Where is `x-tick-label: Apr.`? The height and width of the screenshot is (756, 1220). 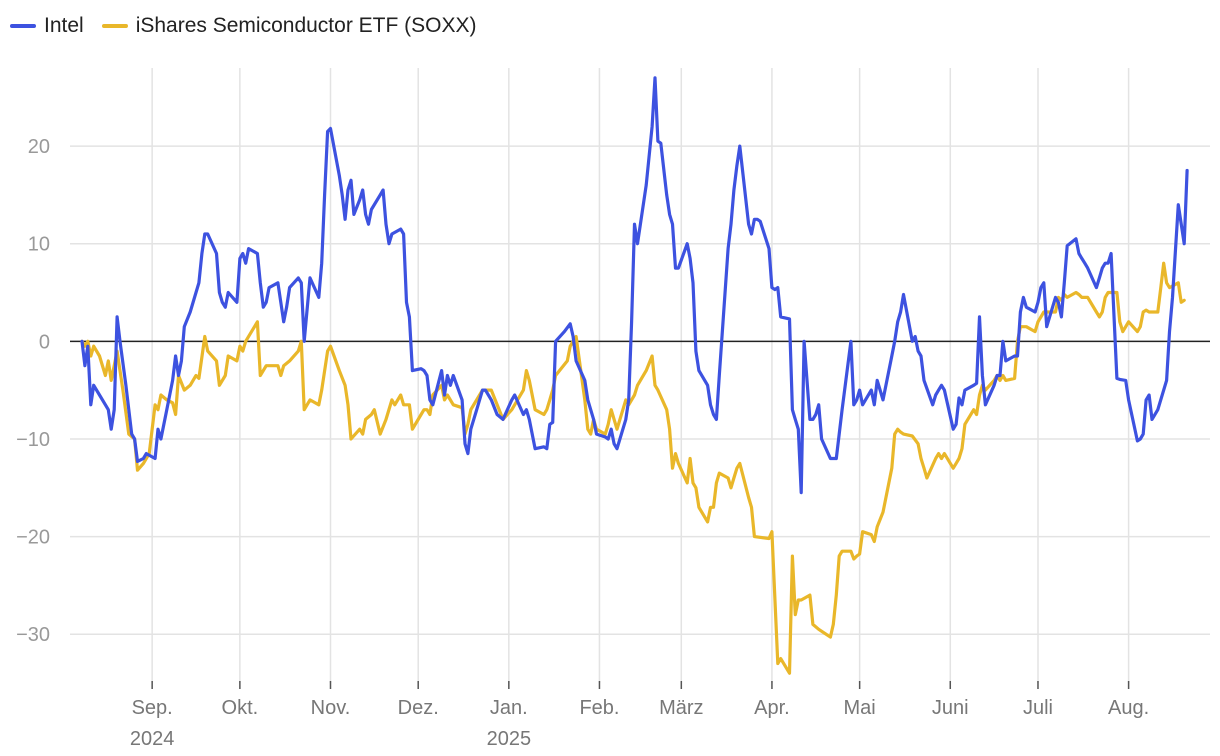 x-tick-label: Apr. is located at coordinates (772, 708).